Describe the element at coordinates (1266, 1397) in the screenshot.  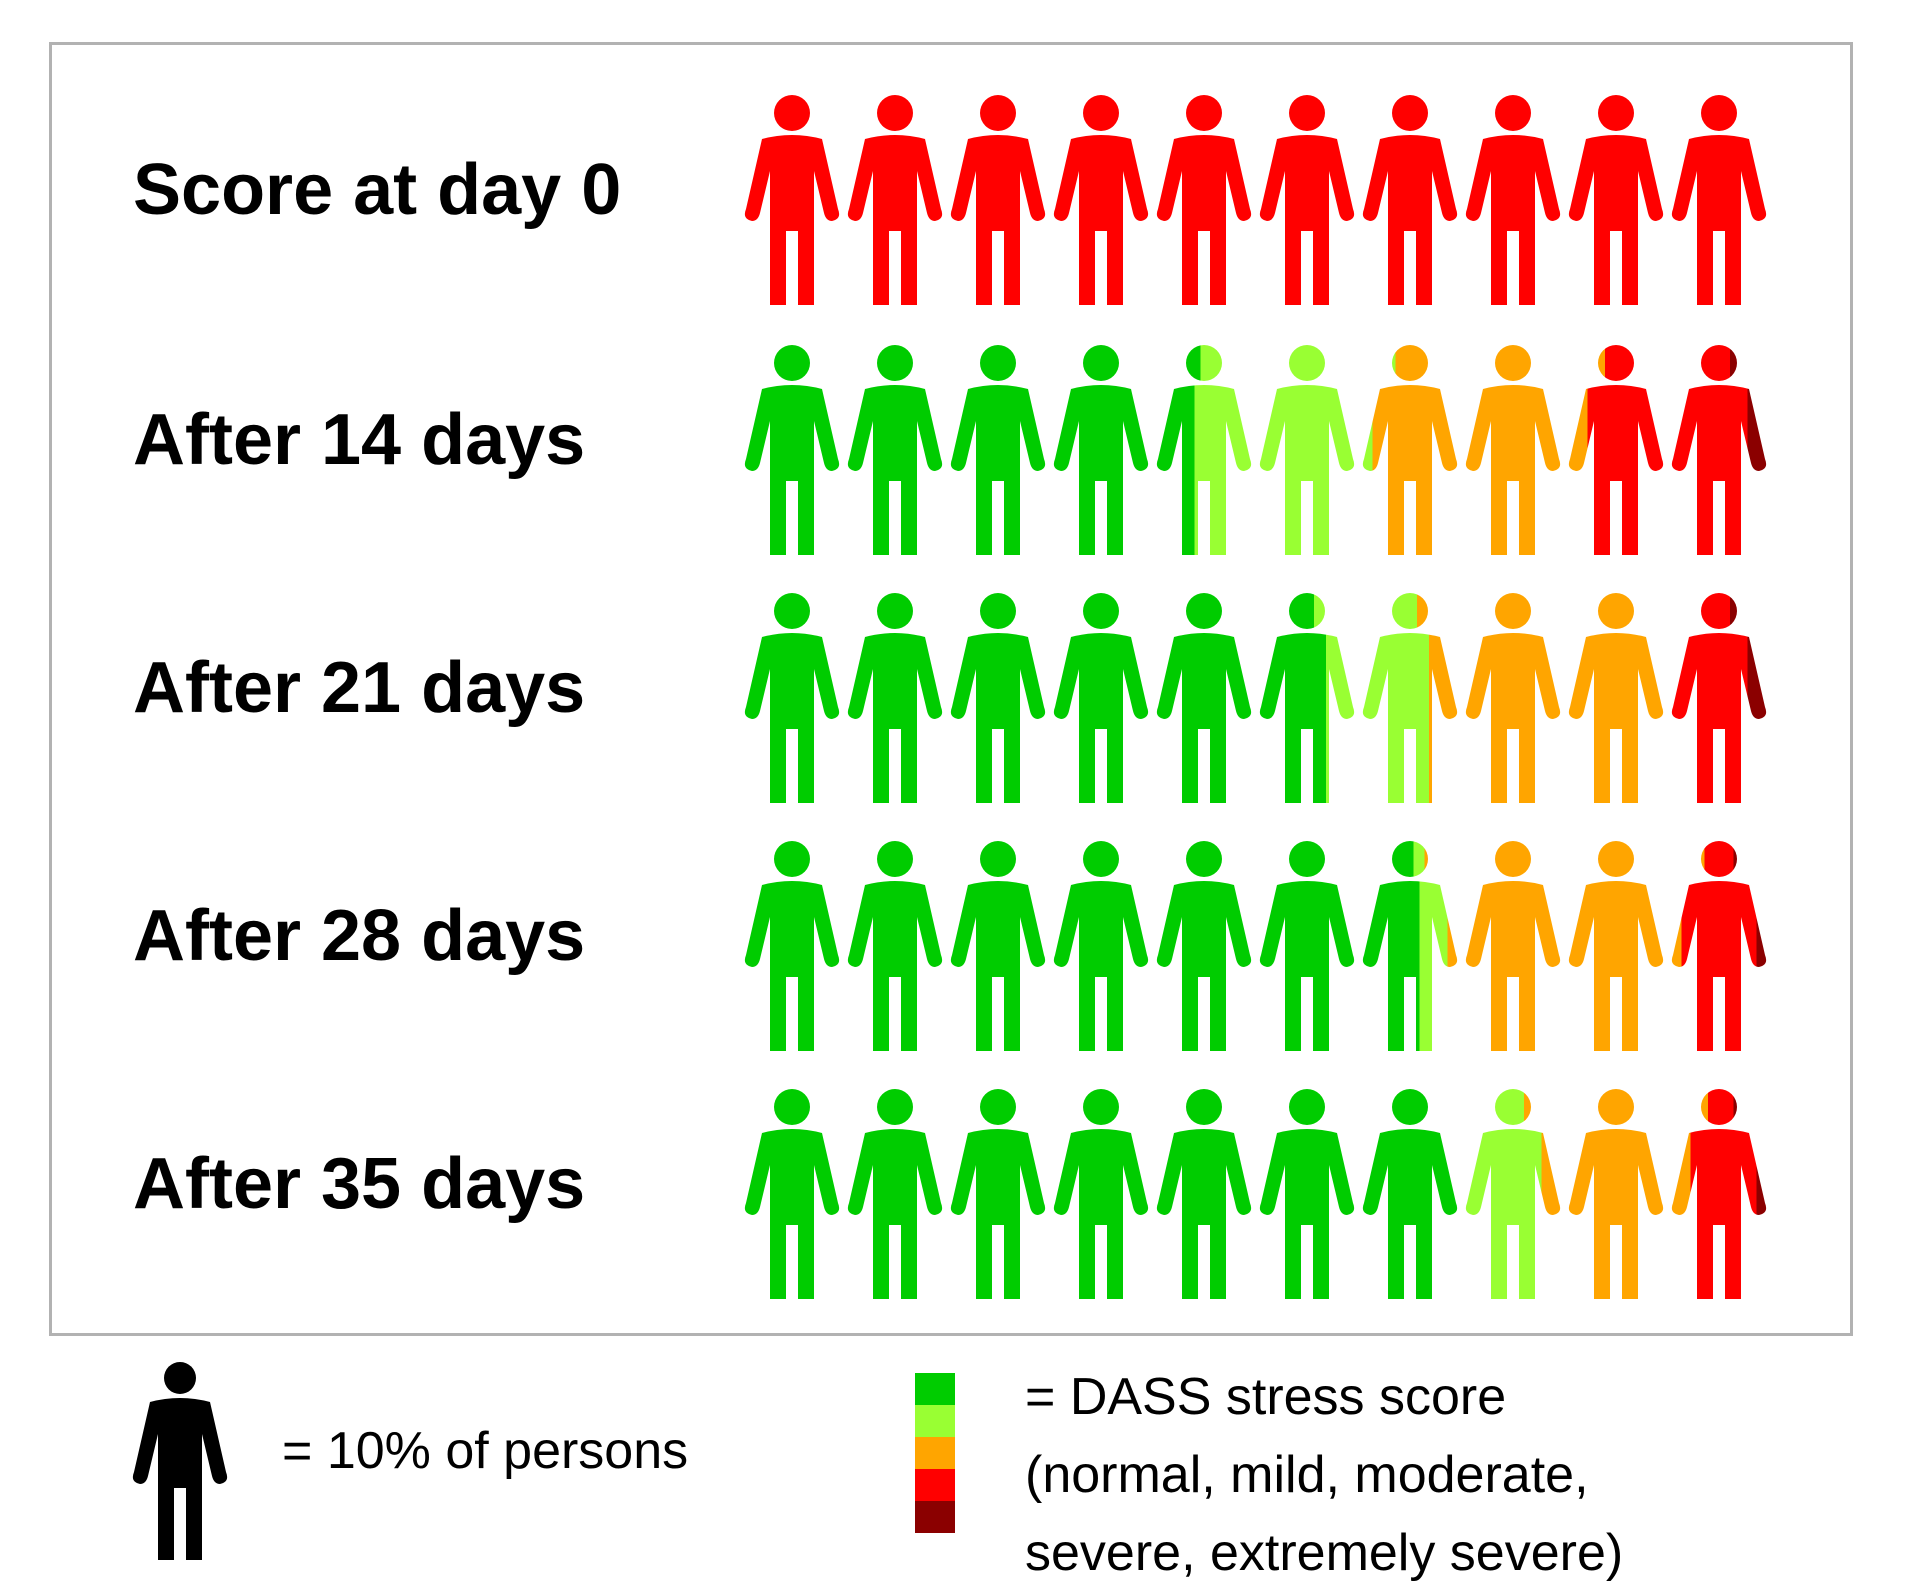
I see `legend-score-line-1: = DASS stress score` at that location.